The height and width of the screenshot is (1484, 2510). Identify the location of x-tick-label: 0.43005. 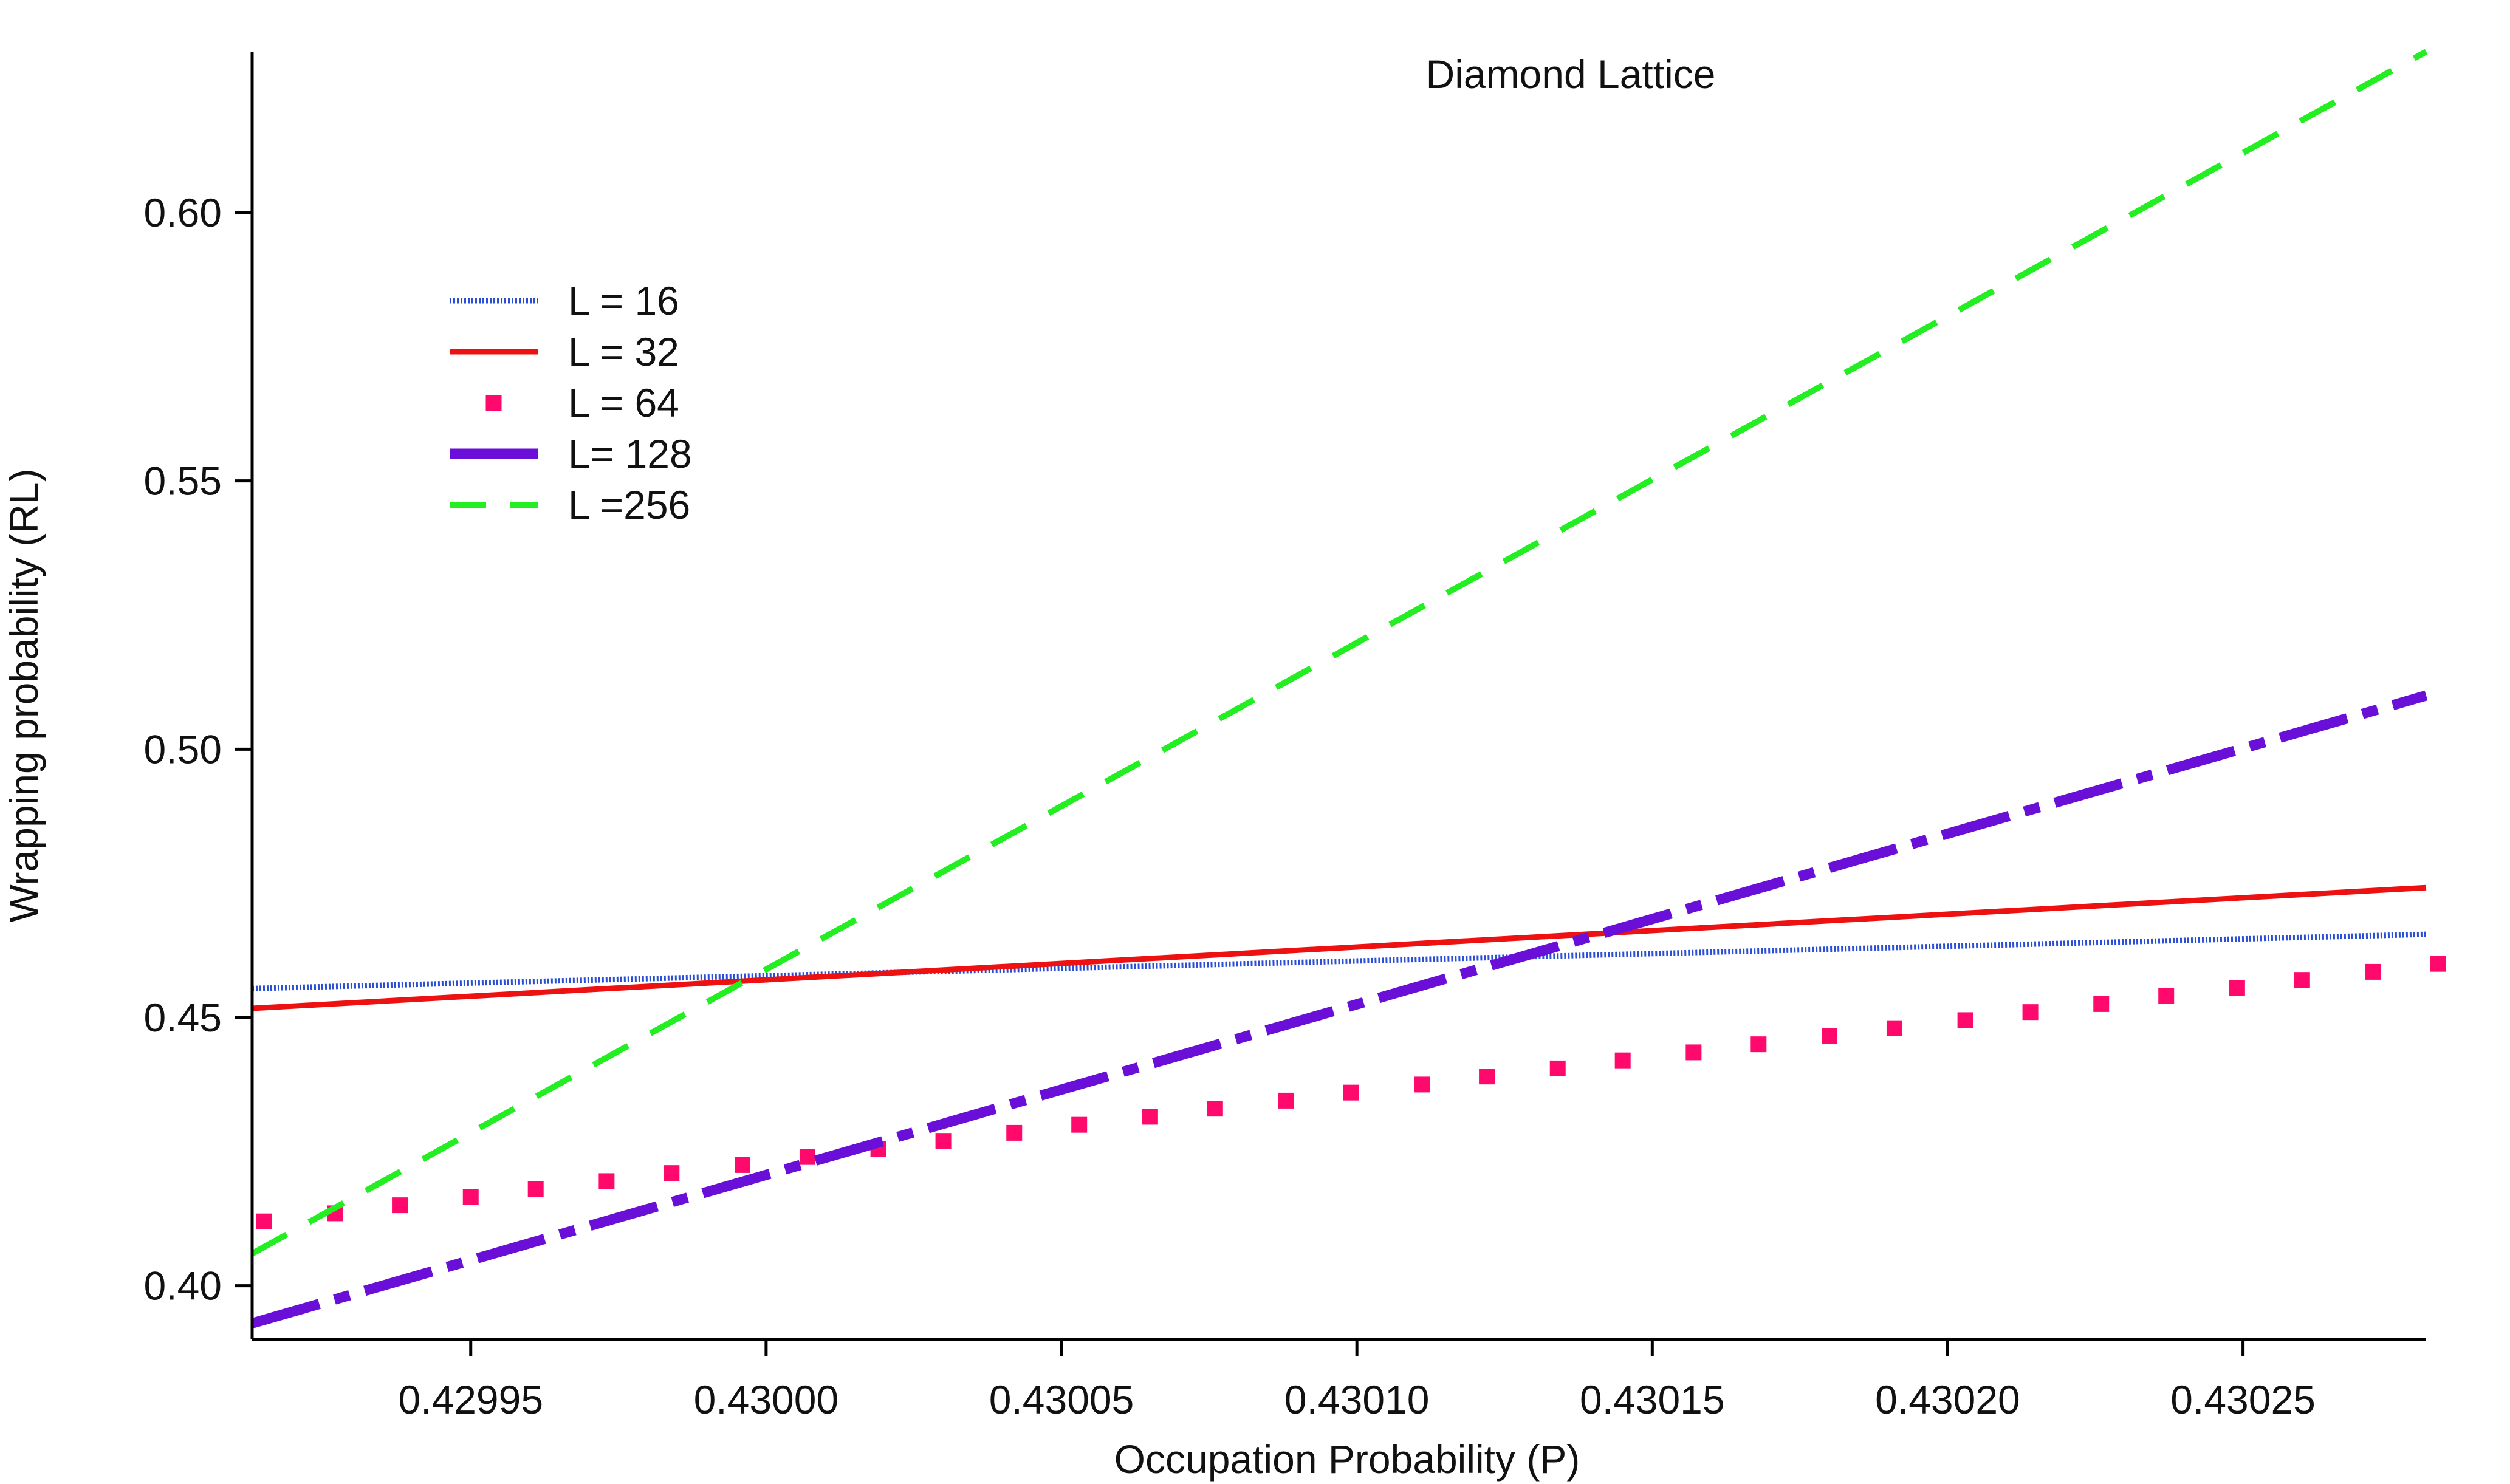
(1061, 1399).